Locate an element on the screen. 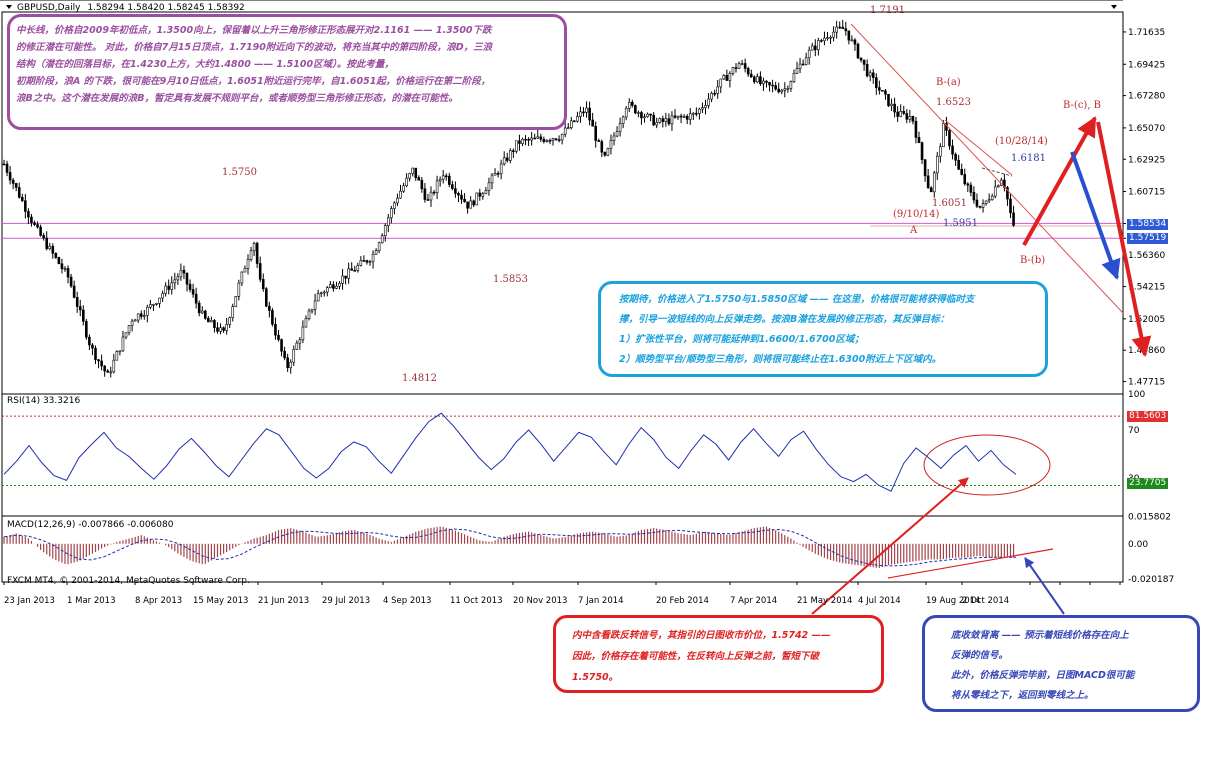  note-line: 将从零线之下，返回到零线之上。 is located at coordinates (1022, 695).